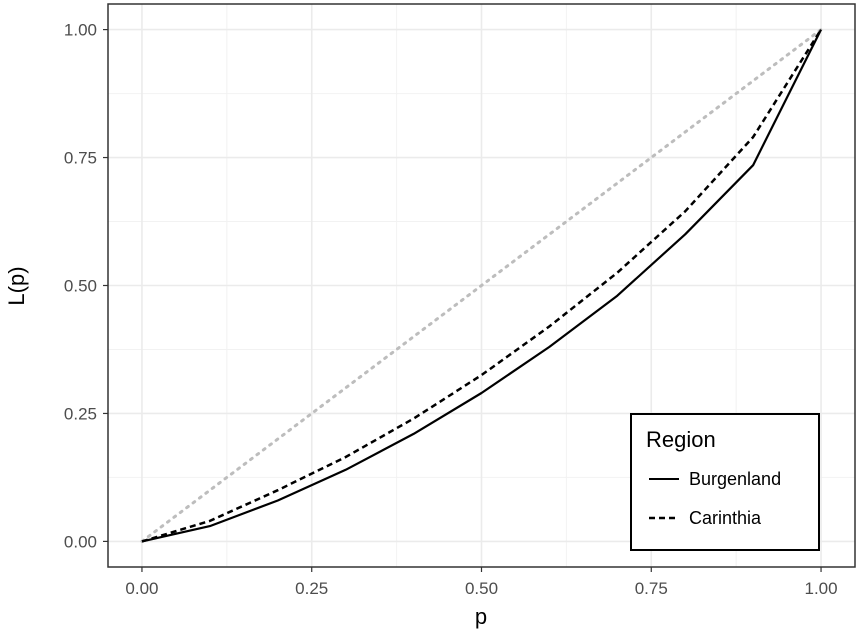 The height and width of the screenshot is (633, 858). I want to click on y-tick-label: 0.00, so click(80, 541).